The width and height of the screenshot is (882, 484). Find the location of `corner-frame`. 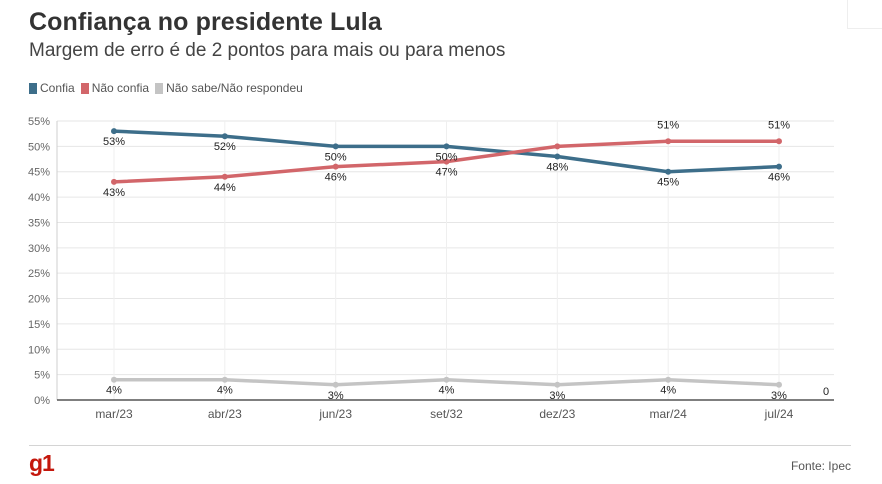

corner-frame is located at coordinates (864, 14).